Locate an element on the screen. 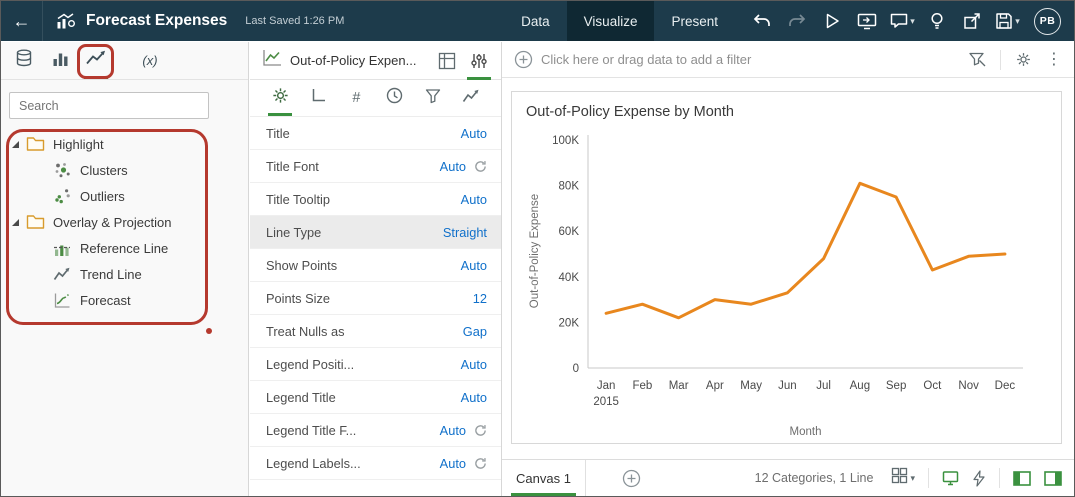 Image resolution: width=1075 pixels, height=497 pixels. back-button: ← is located at coordinates (22, 21).